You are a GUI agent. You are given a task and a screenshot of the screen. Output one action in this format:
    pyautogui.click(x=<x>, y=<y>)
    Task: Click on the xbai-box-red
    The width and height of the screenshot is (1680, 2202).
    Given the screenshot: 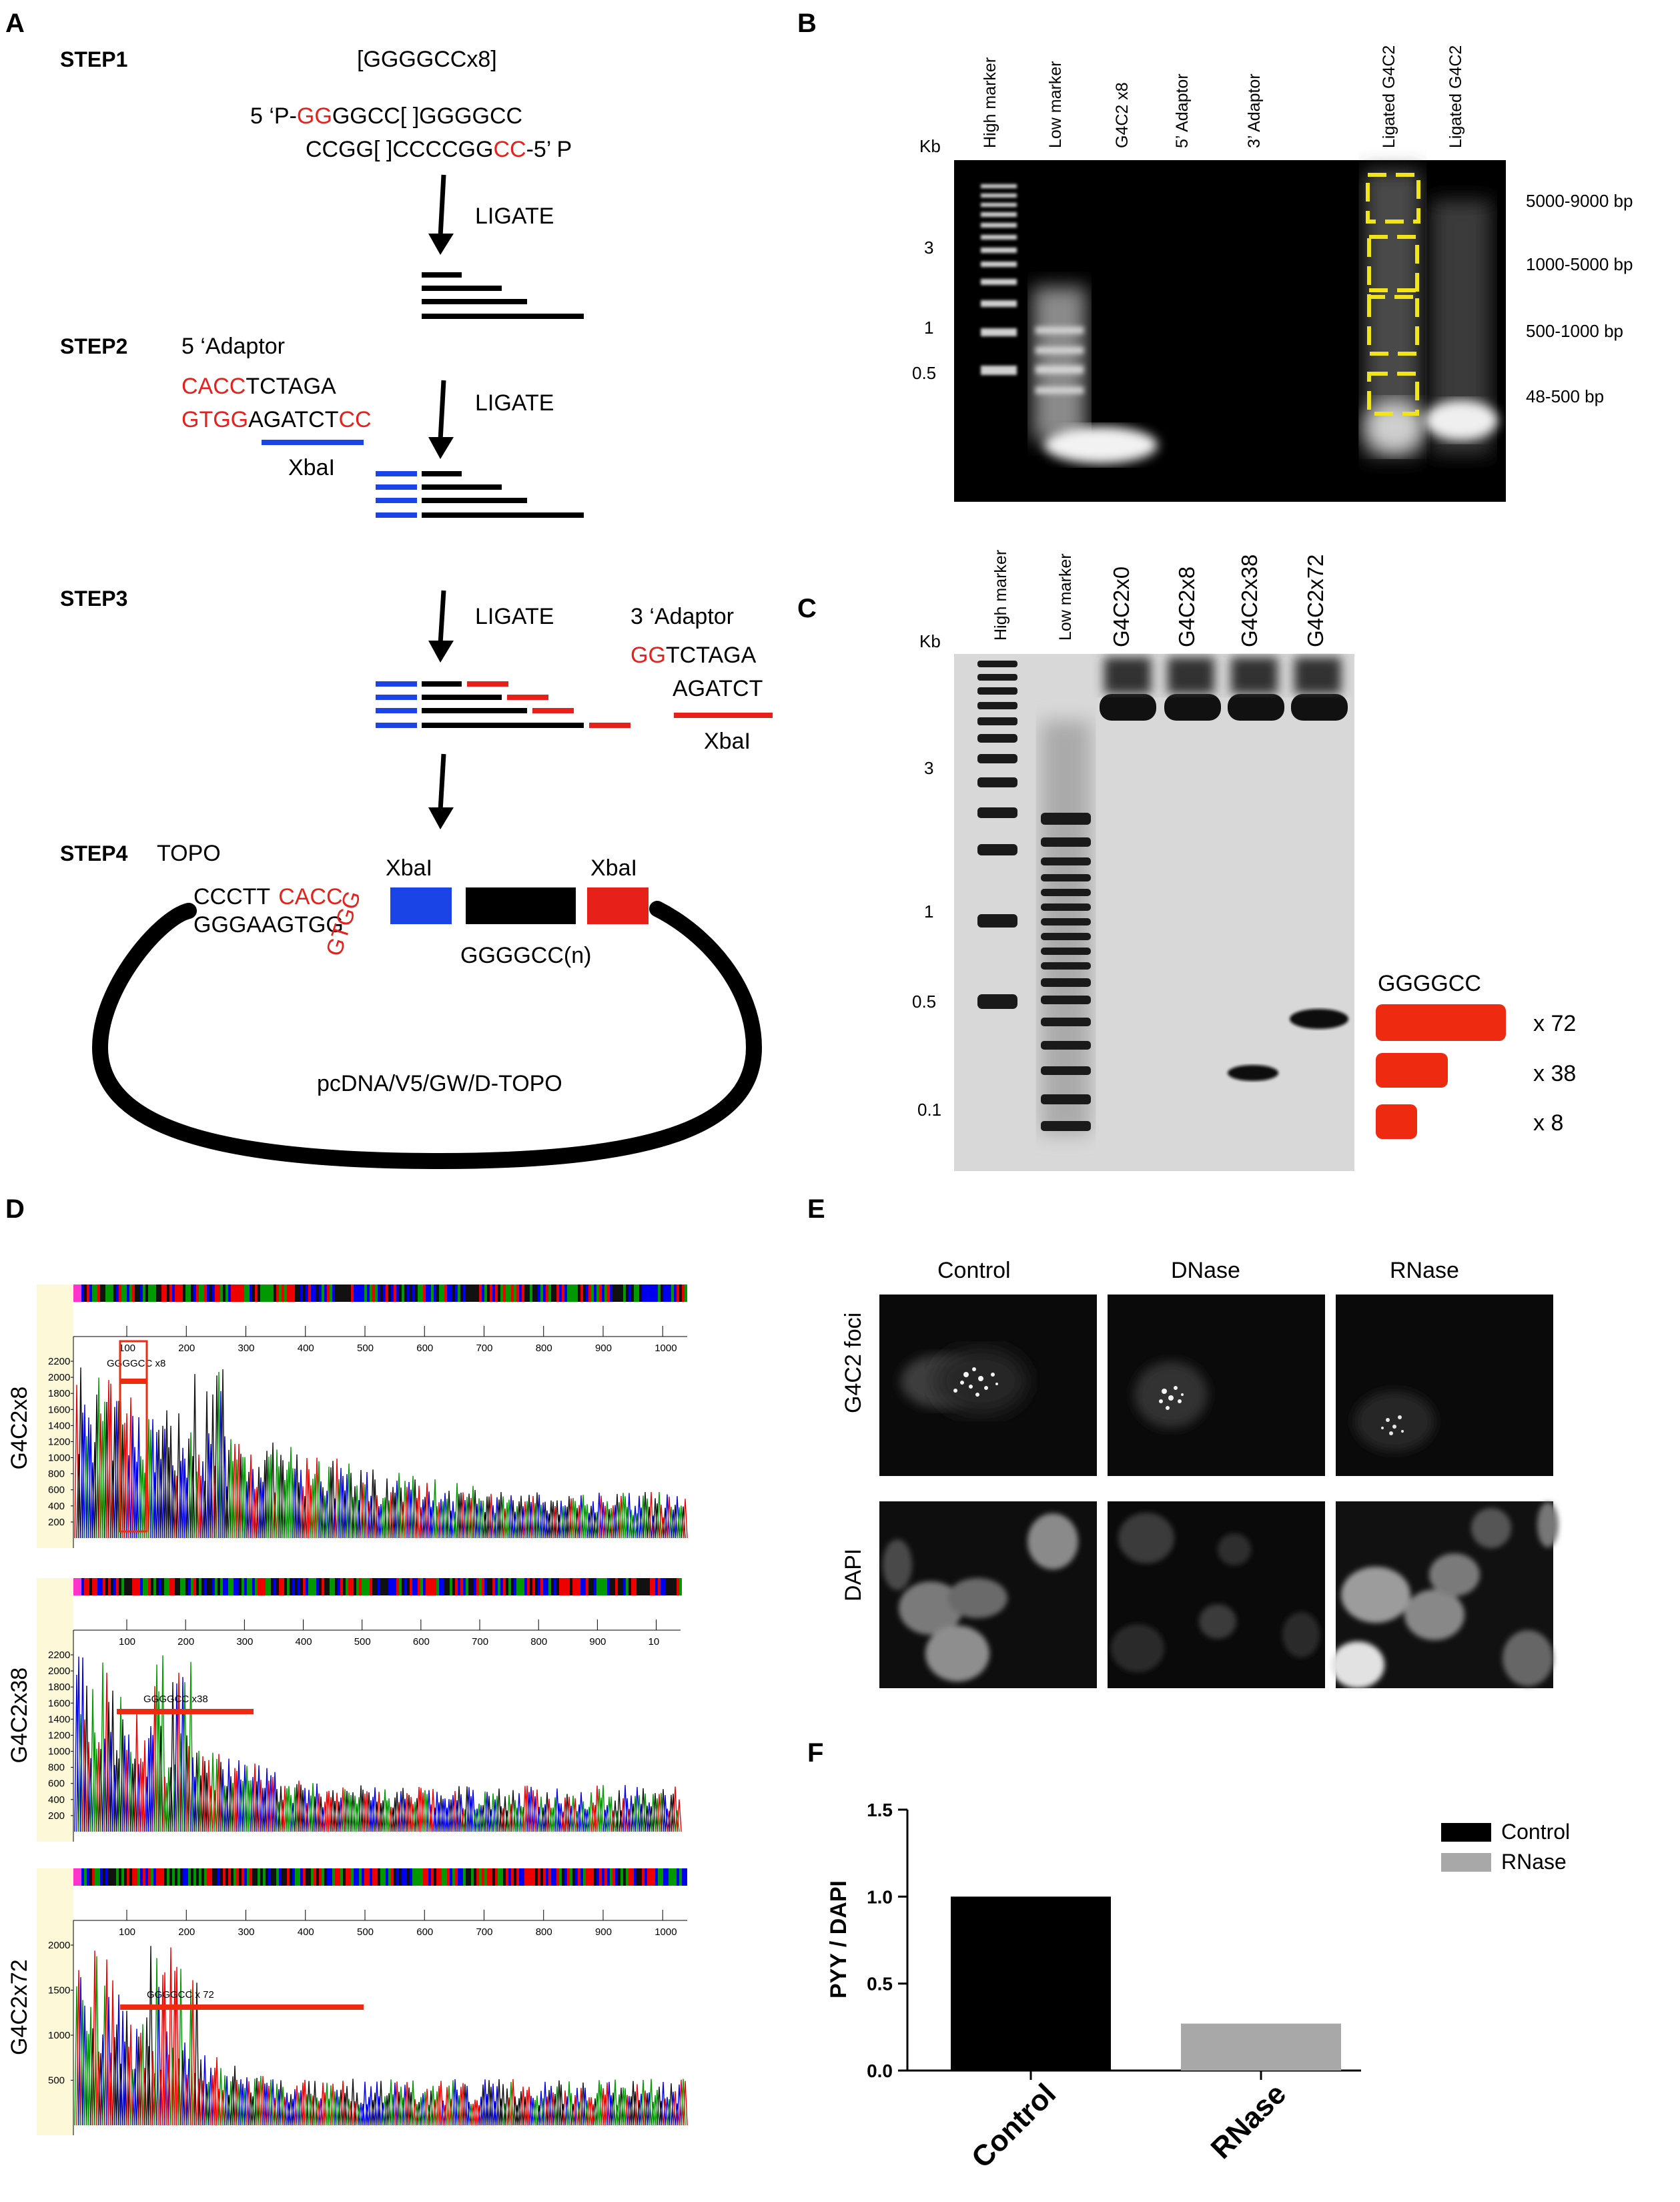 What is the action you would take?
    pyautogui.click(x=618, y=905)
    